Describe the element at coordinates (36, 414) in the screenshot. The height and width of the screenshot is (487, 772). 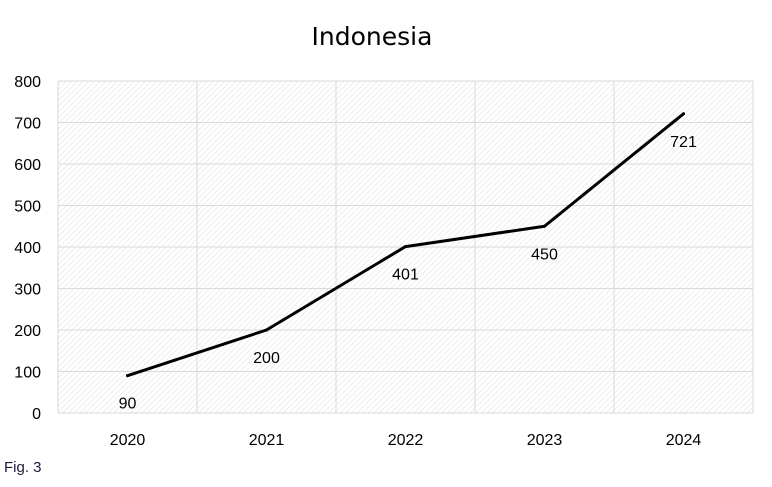
I see `y-tick-label: 0` at that location.